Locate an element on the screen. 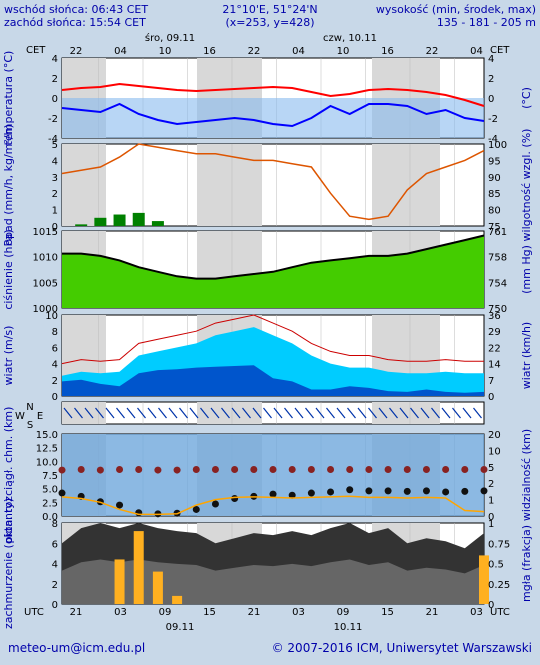 The image size is (540, 665). right-tick: 5 is located at coordinates (491, 468).